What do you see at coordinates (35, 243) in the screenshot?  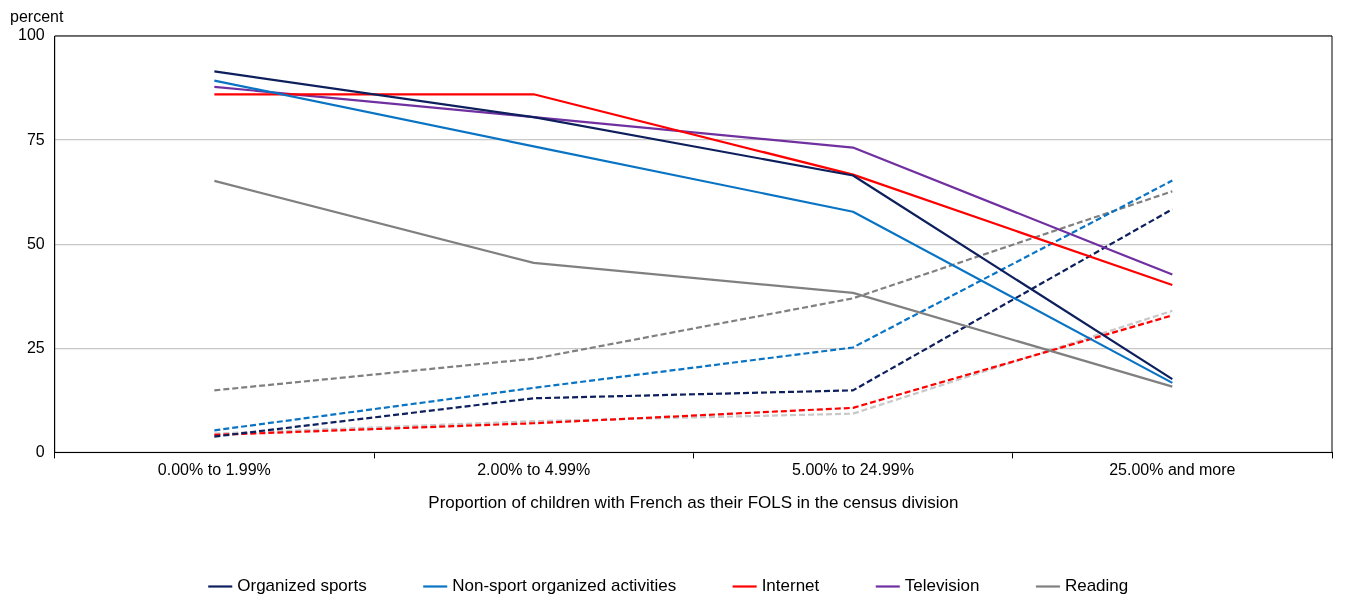 I see `y-tick-label: 50` at bounding box center [35, 243].